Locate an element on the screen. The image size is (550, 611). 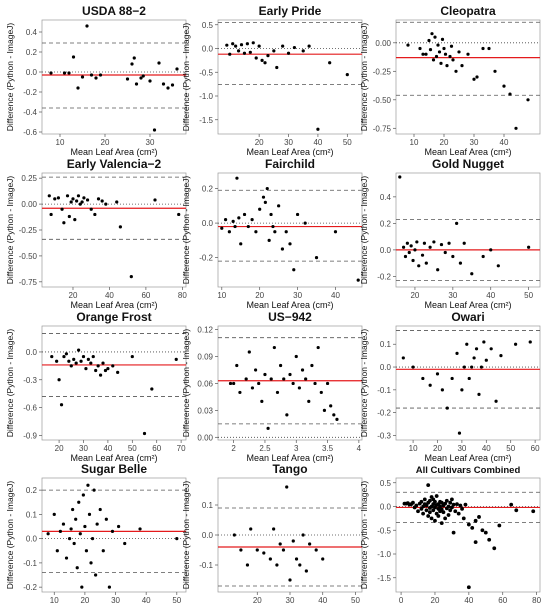
y-tick-label: 0.1 is located at coordinates (32, 514).